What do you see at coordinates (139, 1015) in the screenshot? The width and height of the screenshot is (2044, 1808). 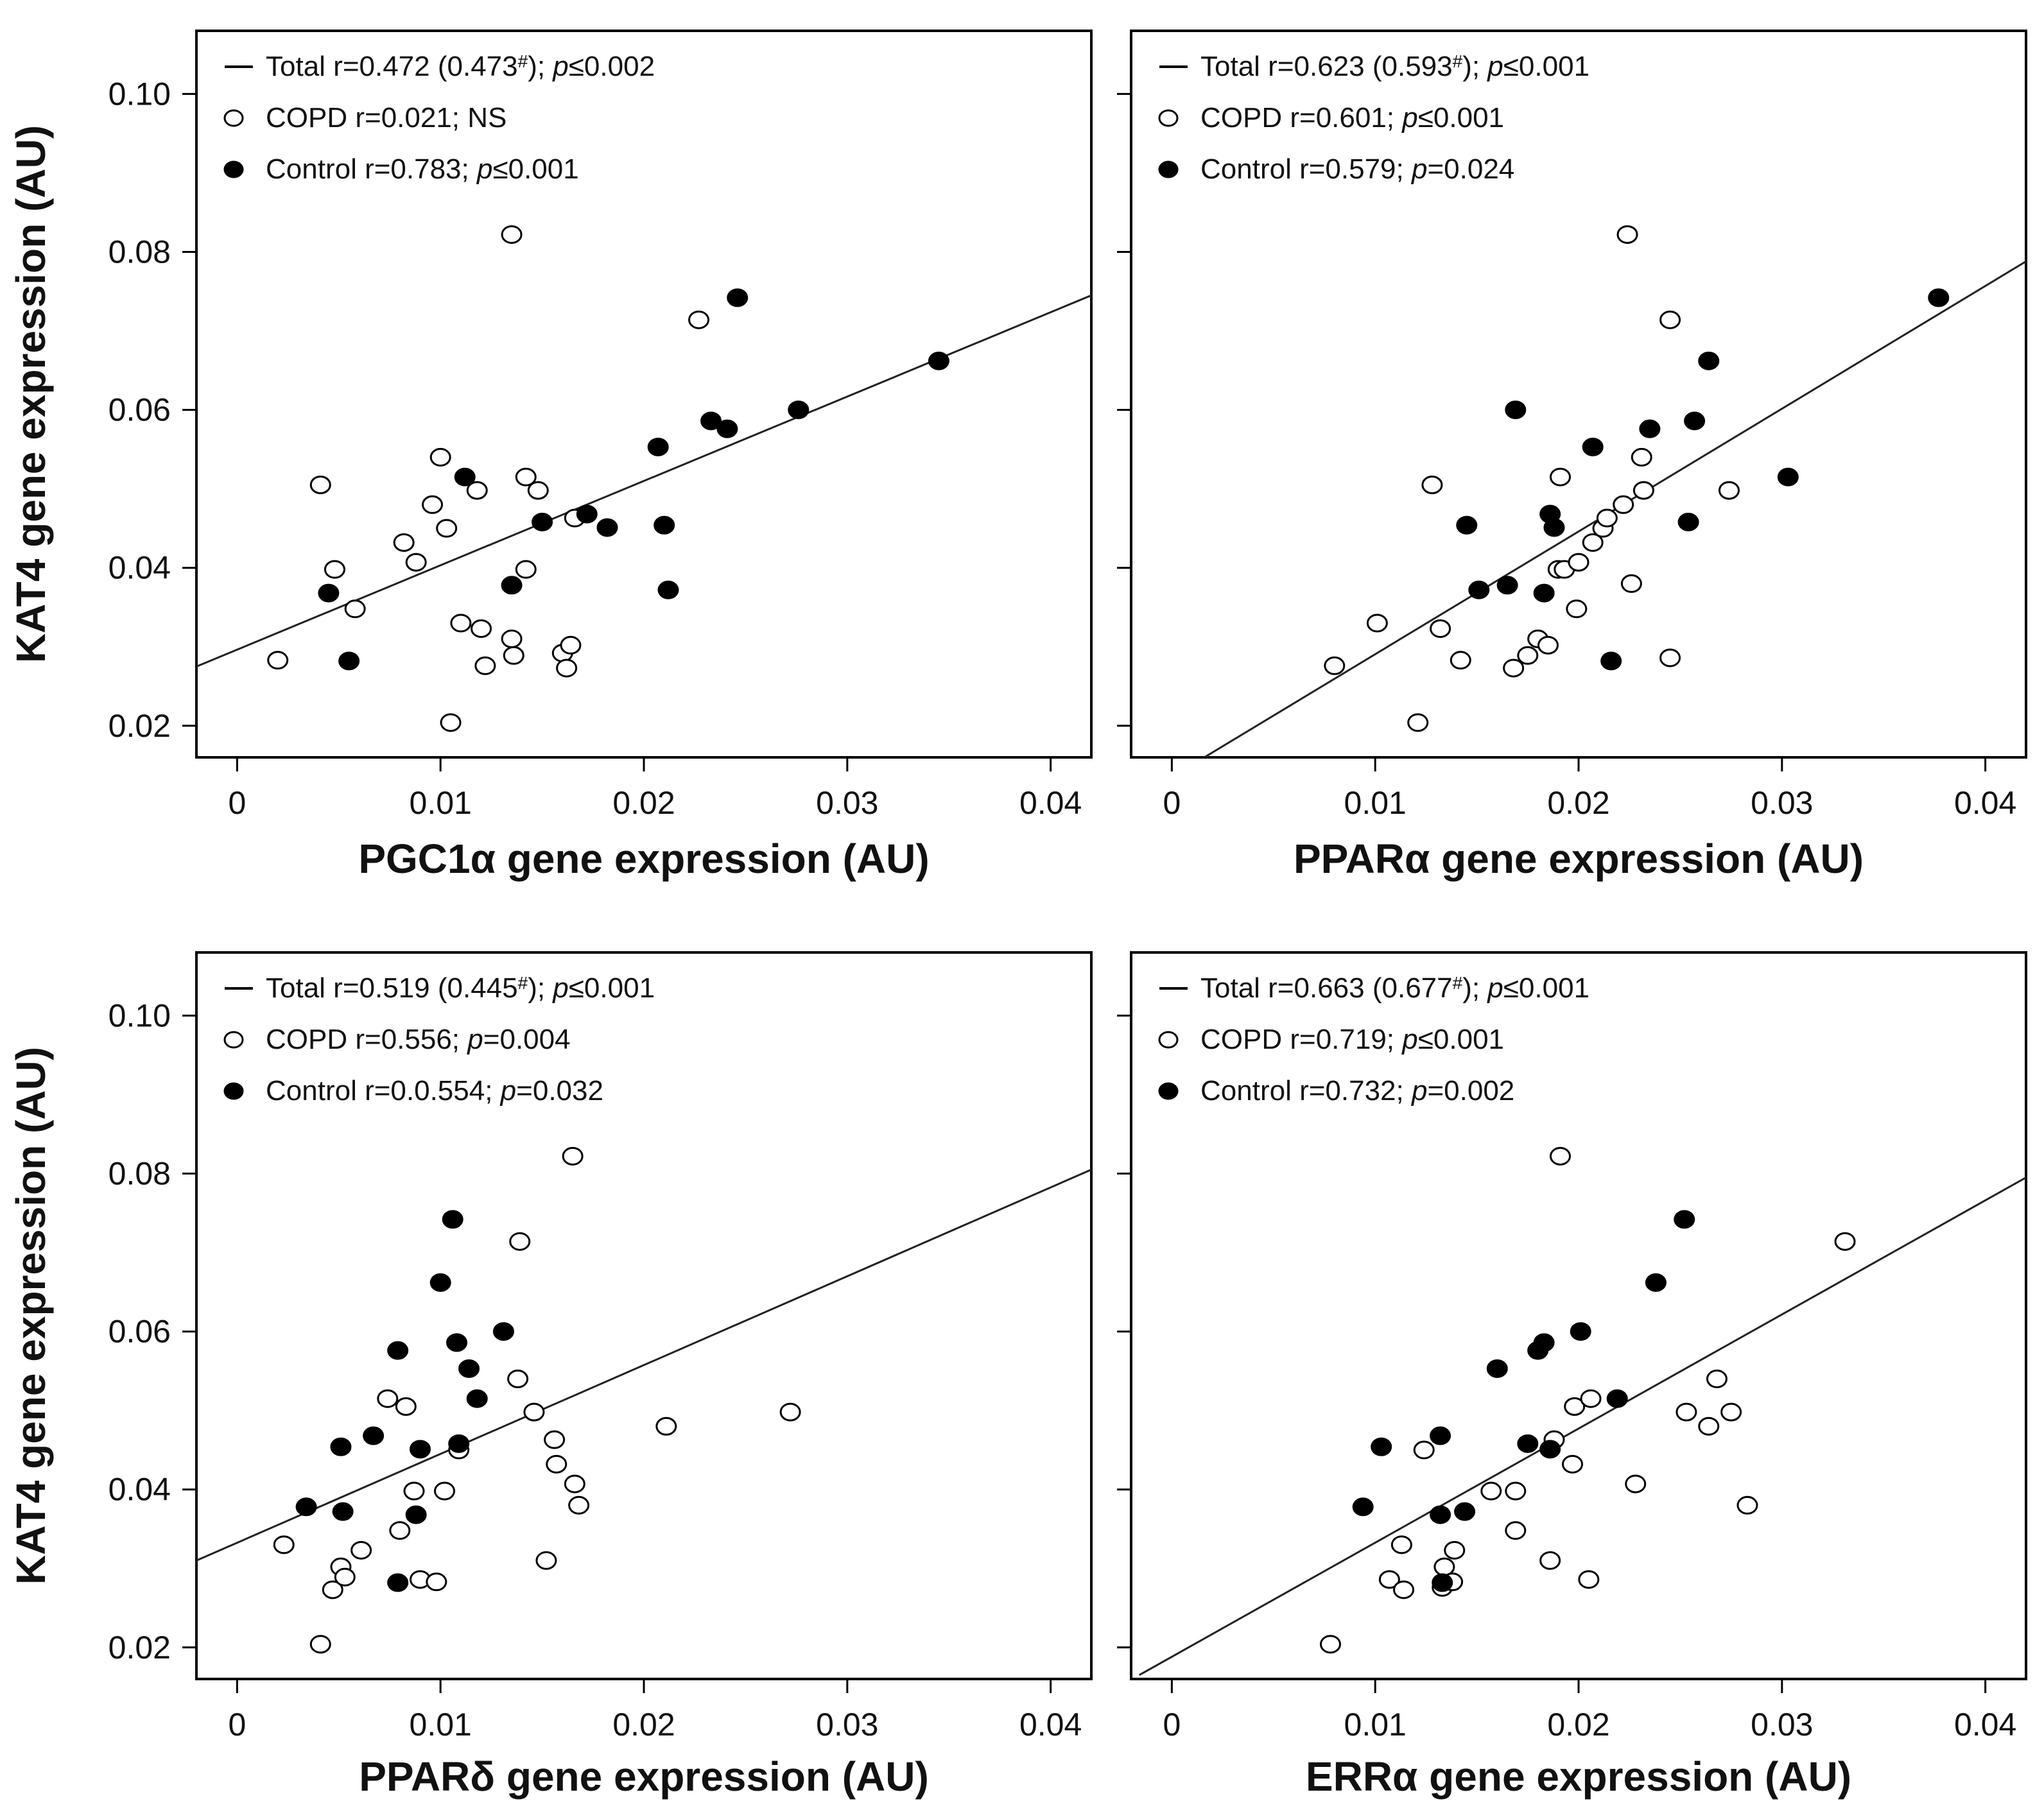 I see `y-tick-label: 0.10` at bounding box center [139, 1015].